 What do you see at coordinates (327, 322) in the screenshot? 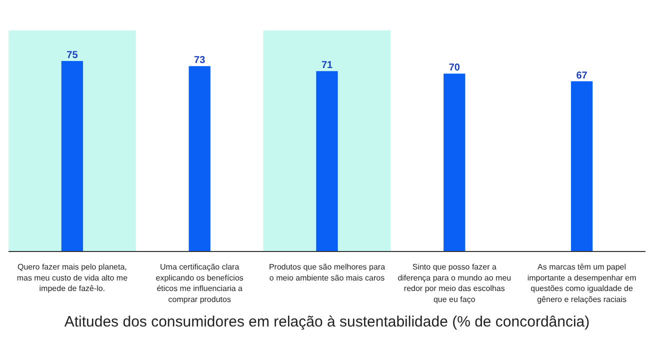
I see `text: Atitudes dos consumidores em relação à sustentabilidade (% de concordância)` at bounding box center [327, 322].